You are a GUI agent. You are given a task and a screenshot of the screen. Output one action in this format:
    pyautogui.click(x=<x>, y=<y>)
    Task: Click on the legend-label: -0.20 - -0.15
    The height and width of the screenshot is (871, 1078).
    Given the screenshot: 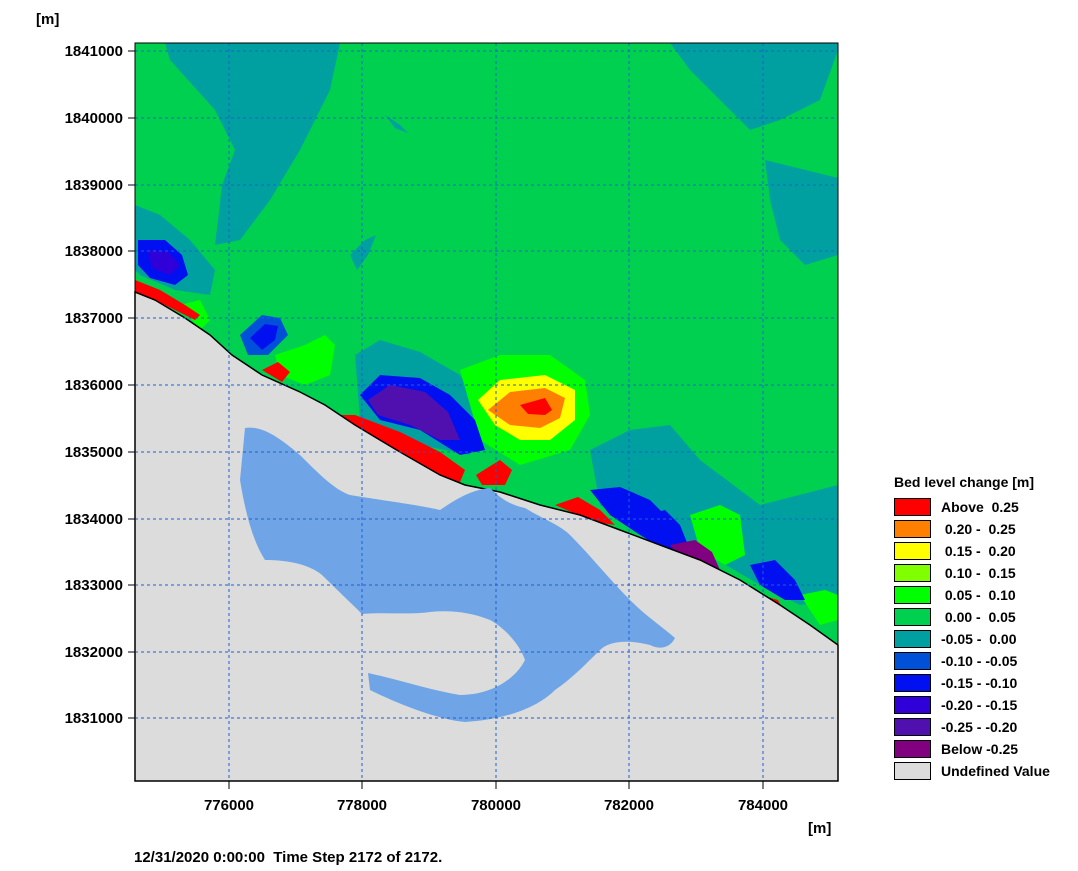 What is the action you would take?
    pyautogui.click(x=979, y=705)
    